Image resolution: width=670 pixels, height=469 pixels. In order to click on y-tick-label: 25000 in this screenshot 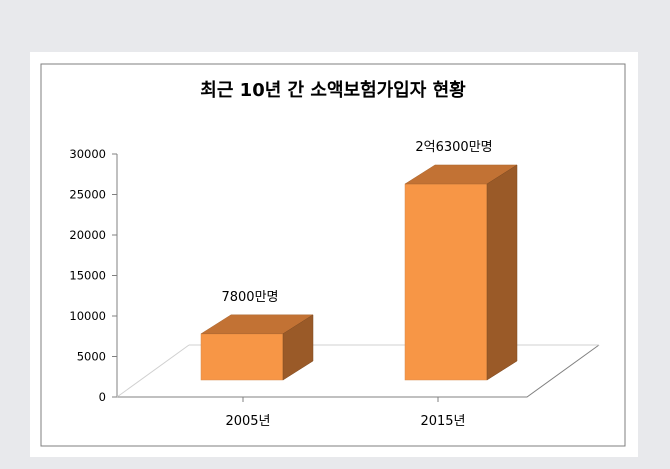, I will do `click(87, 195)`.